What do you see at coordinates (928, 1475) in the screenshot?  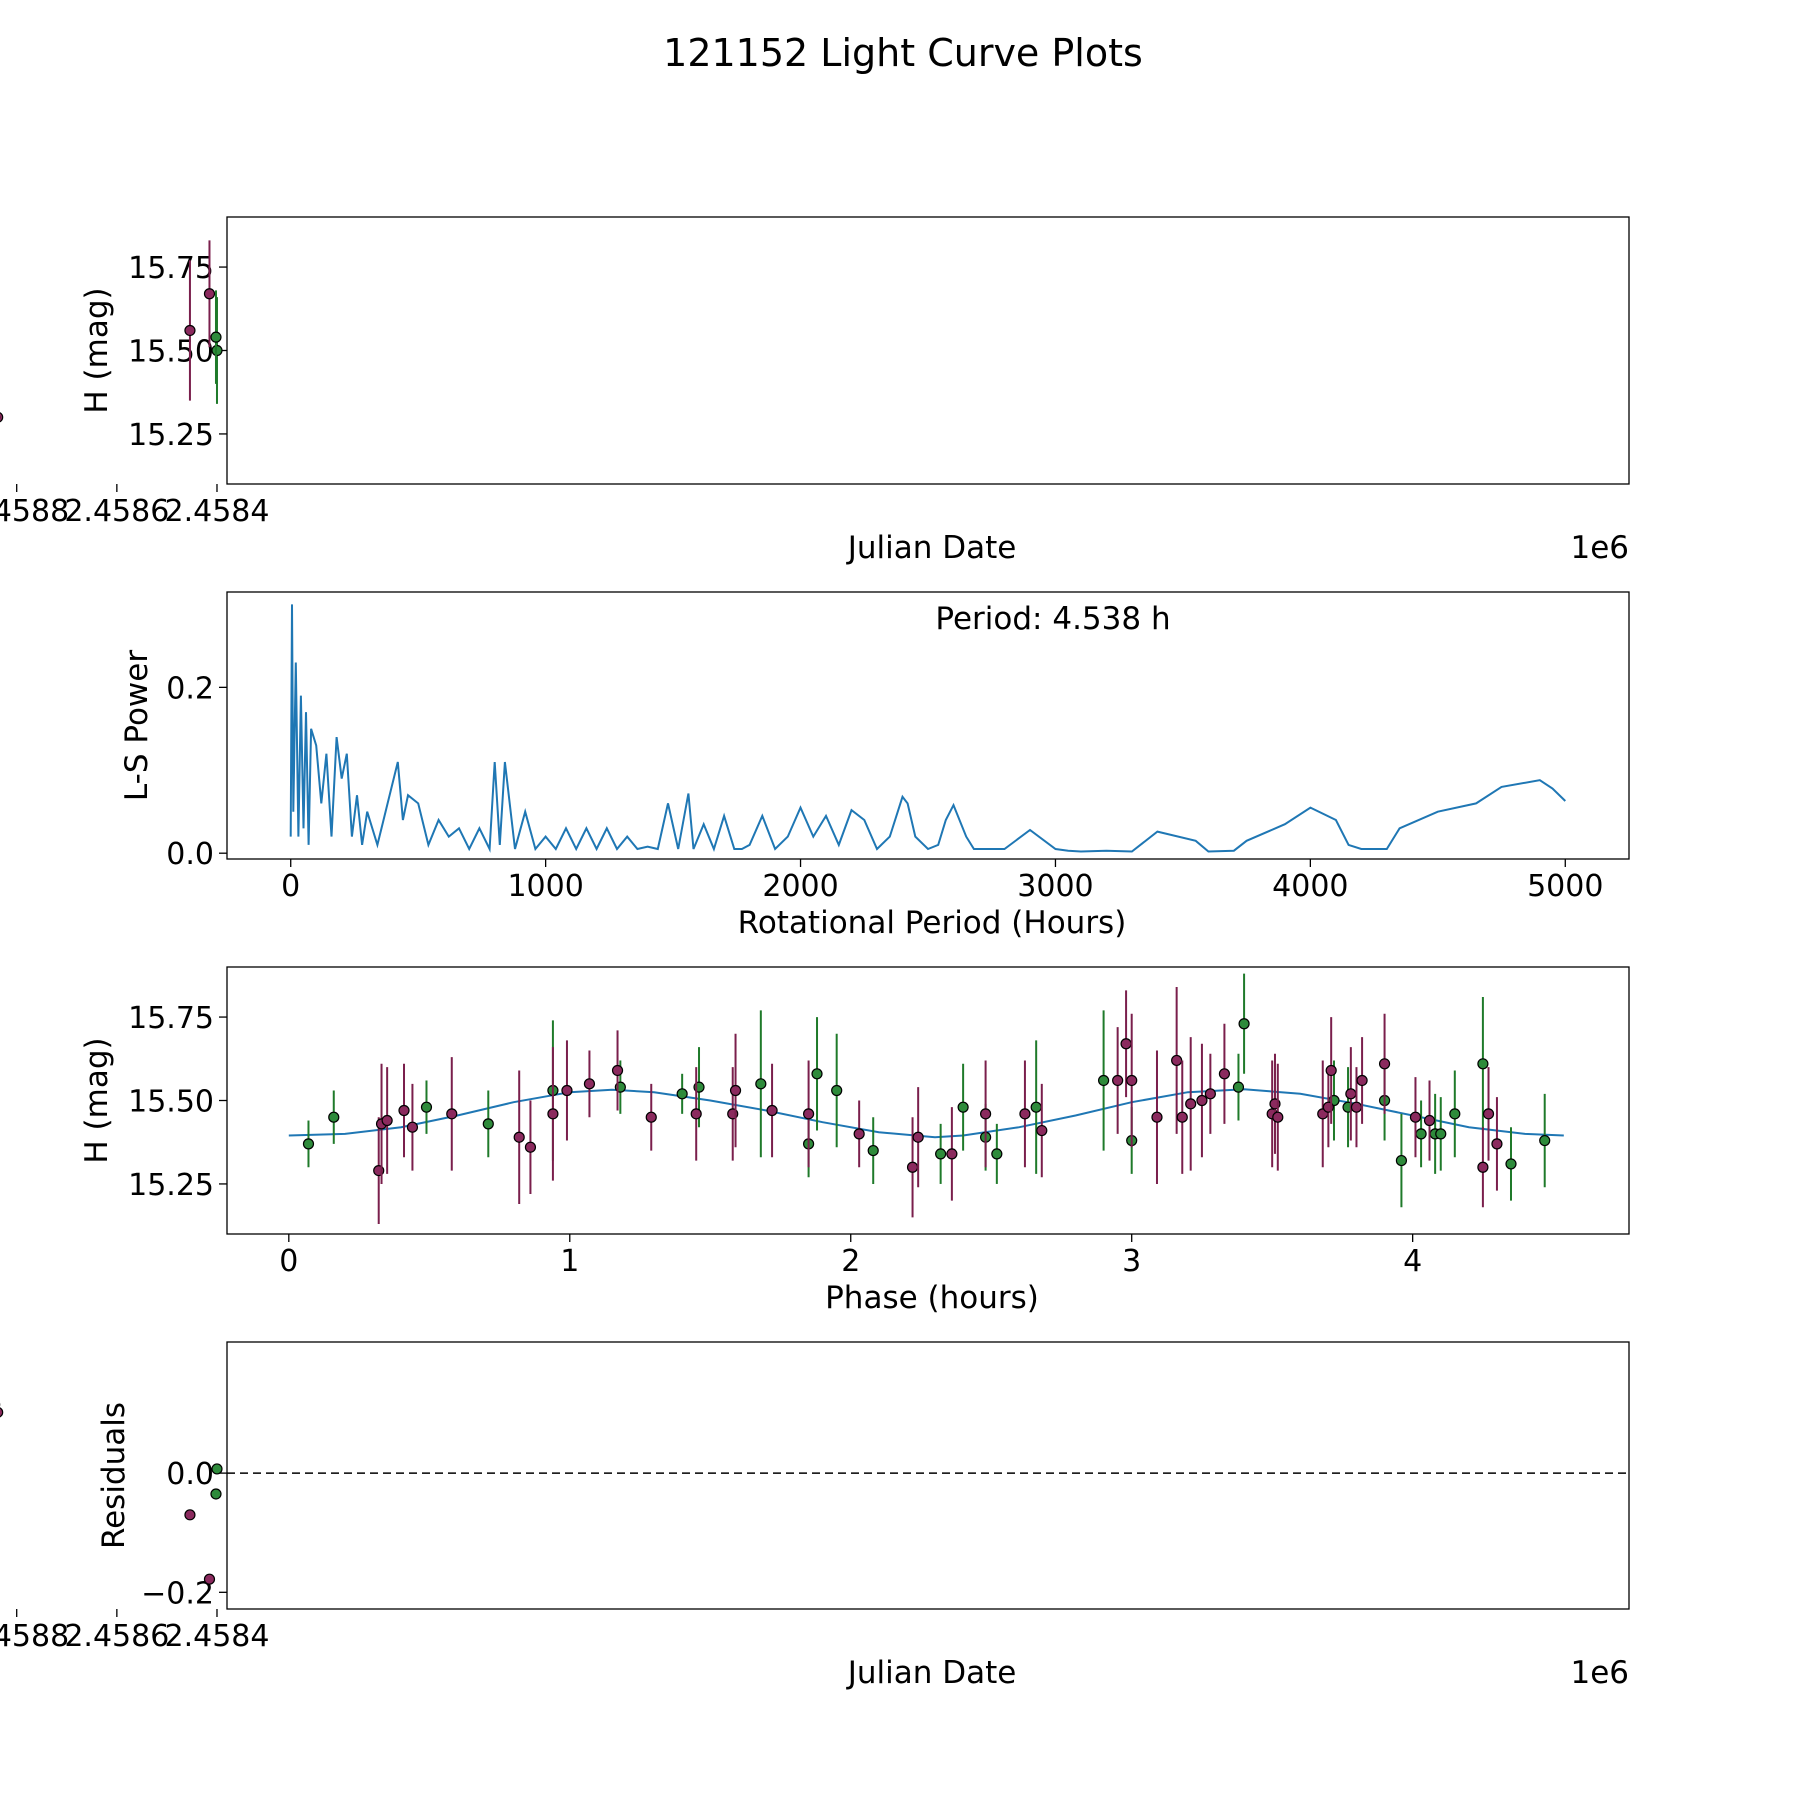 I see `residuals-axes-frame` at bounding box center [928, 1475].